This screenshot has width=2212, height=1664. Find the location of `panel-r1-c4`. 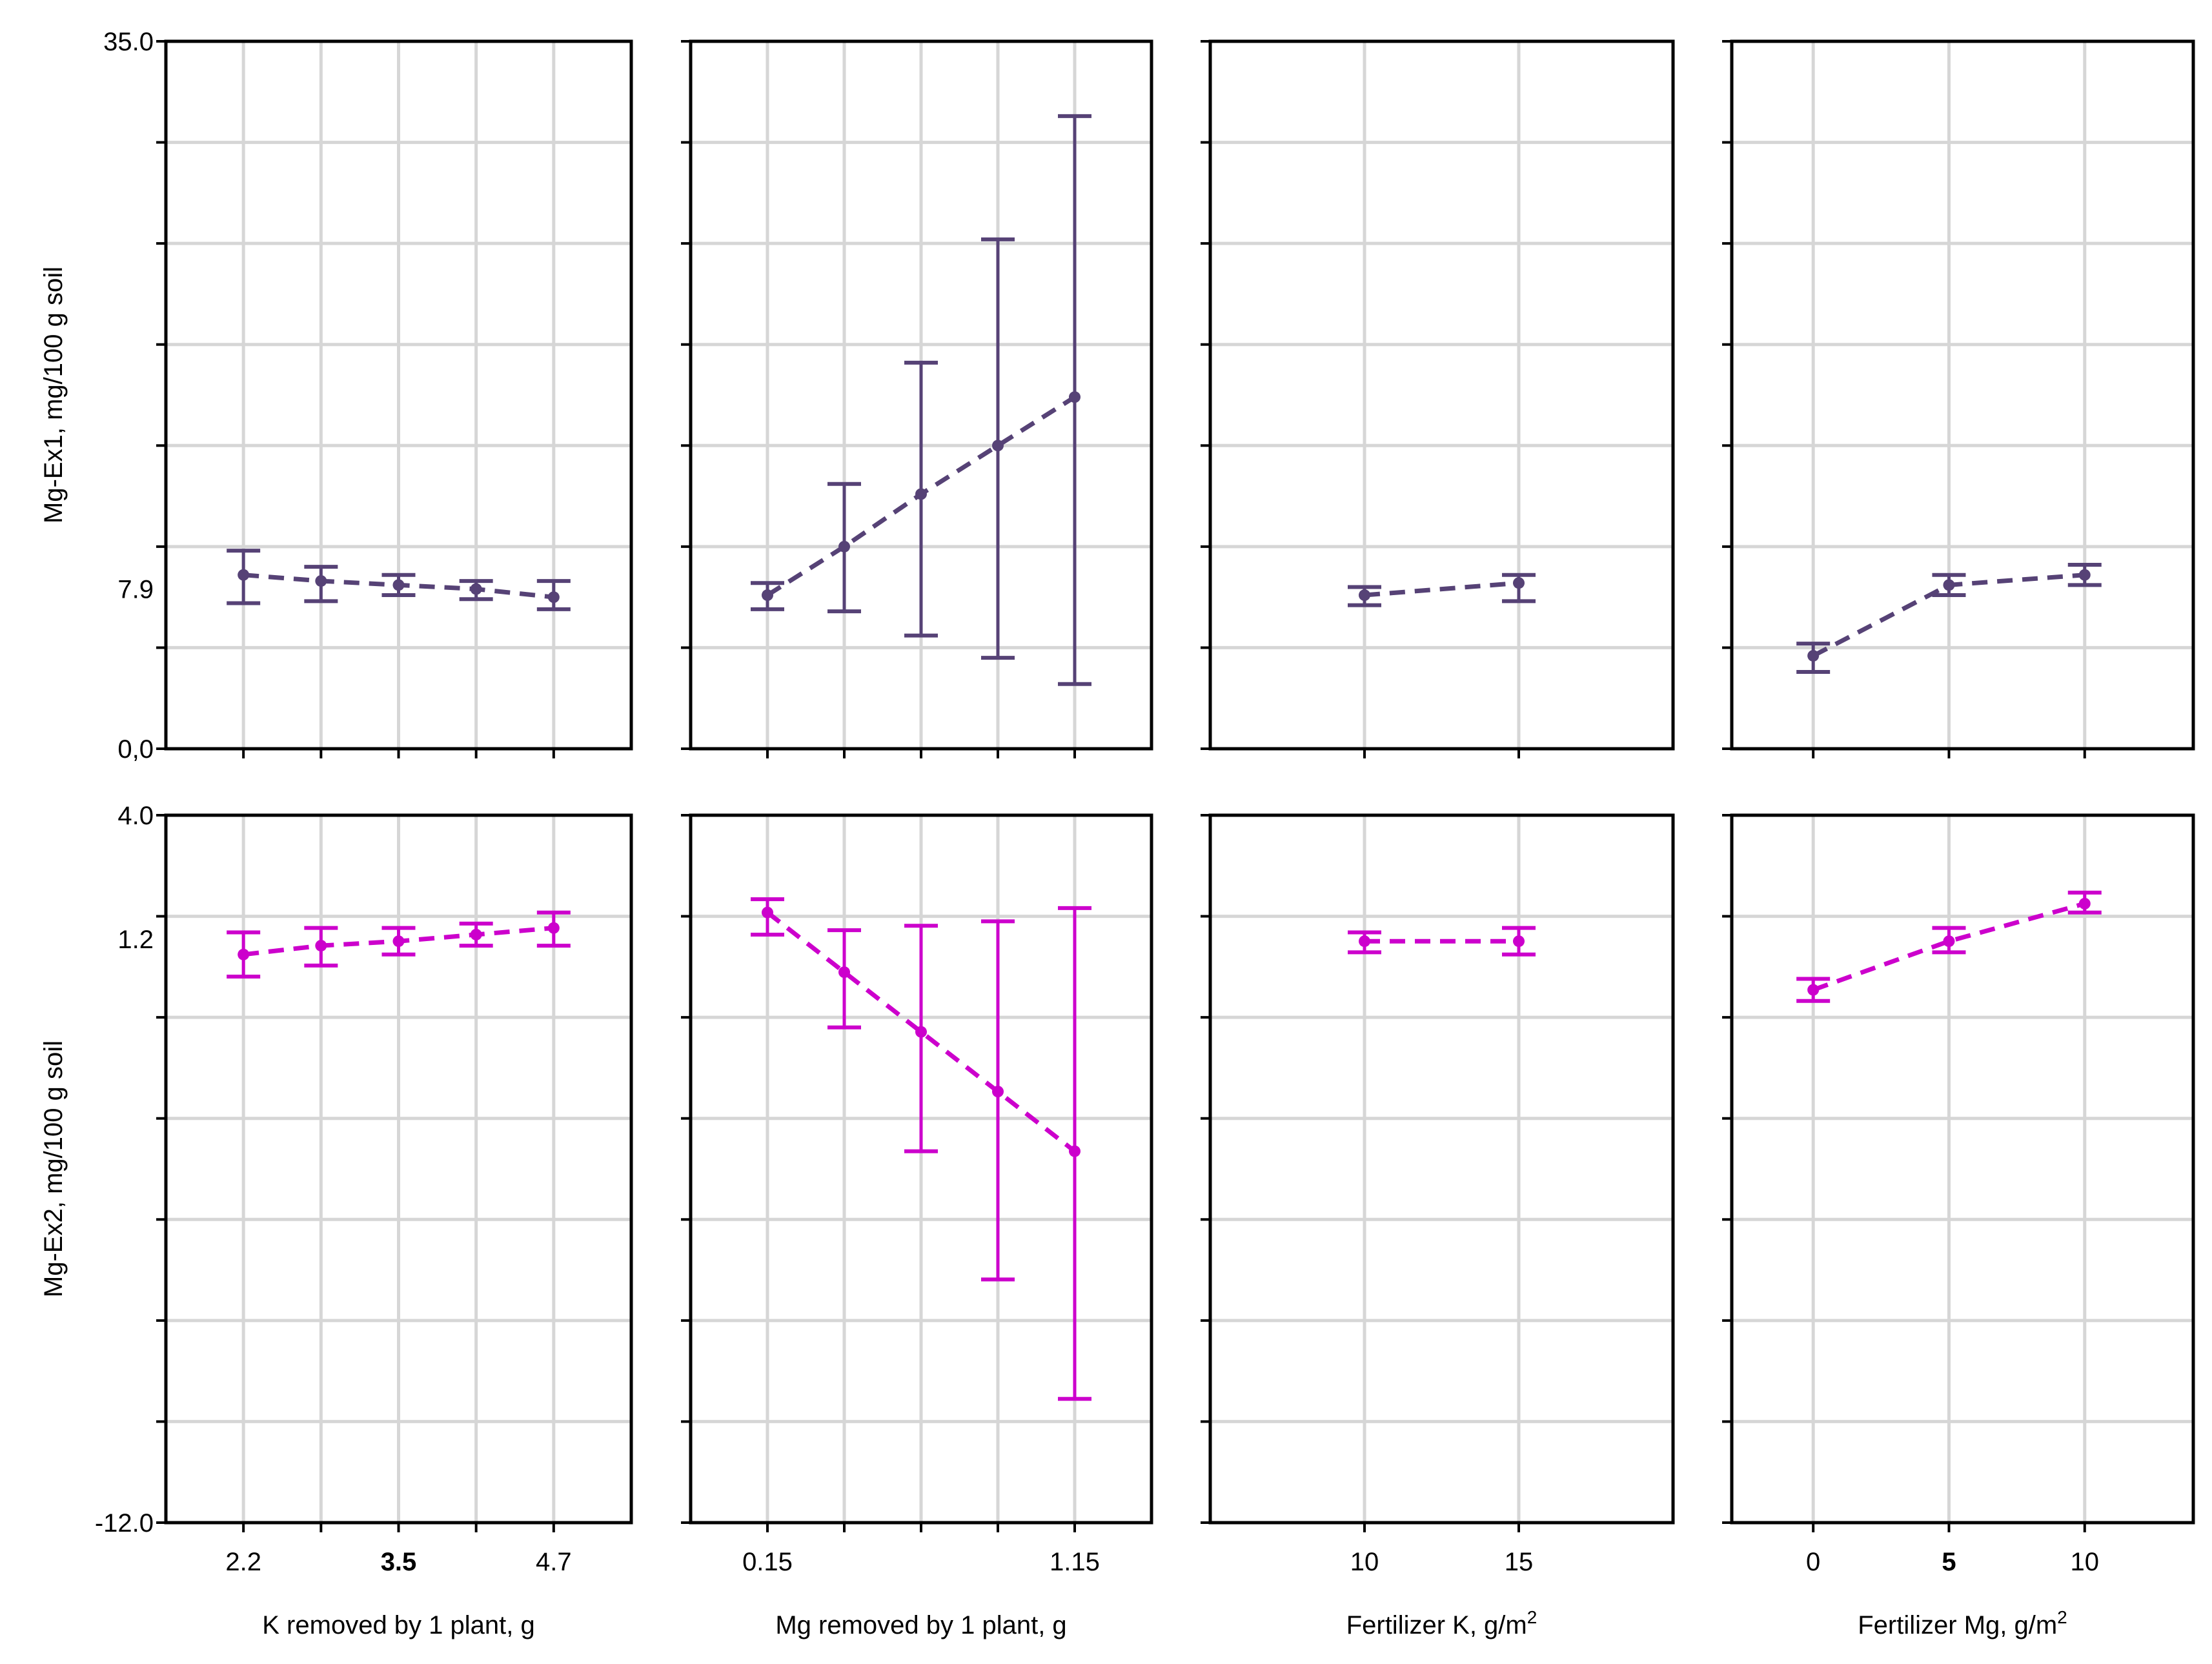

panel-r1-c4 is located at coordinates (1959, 399).